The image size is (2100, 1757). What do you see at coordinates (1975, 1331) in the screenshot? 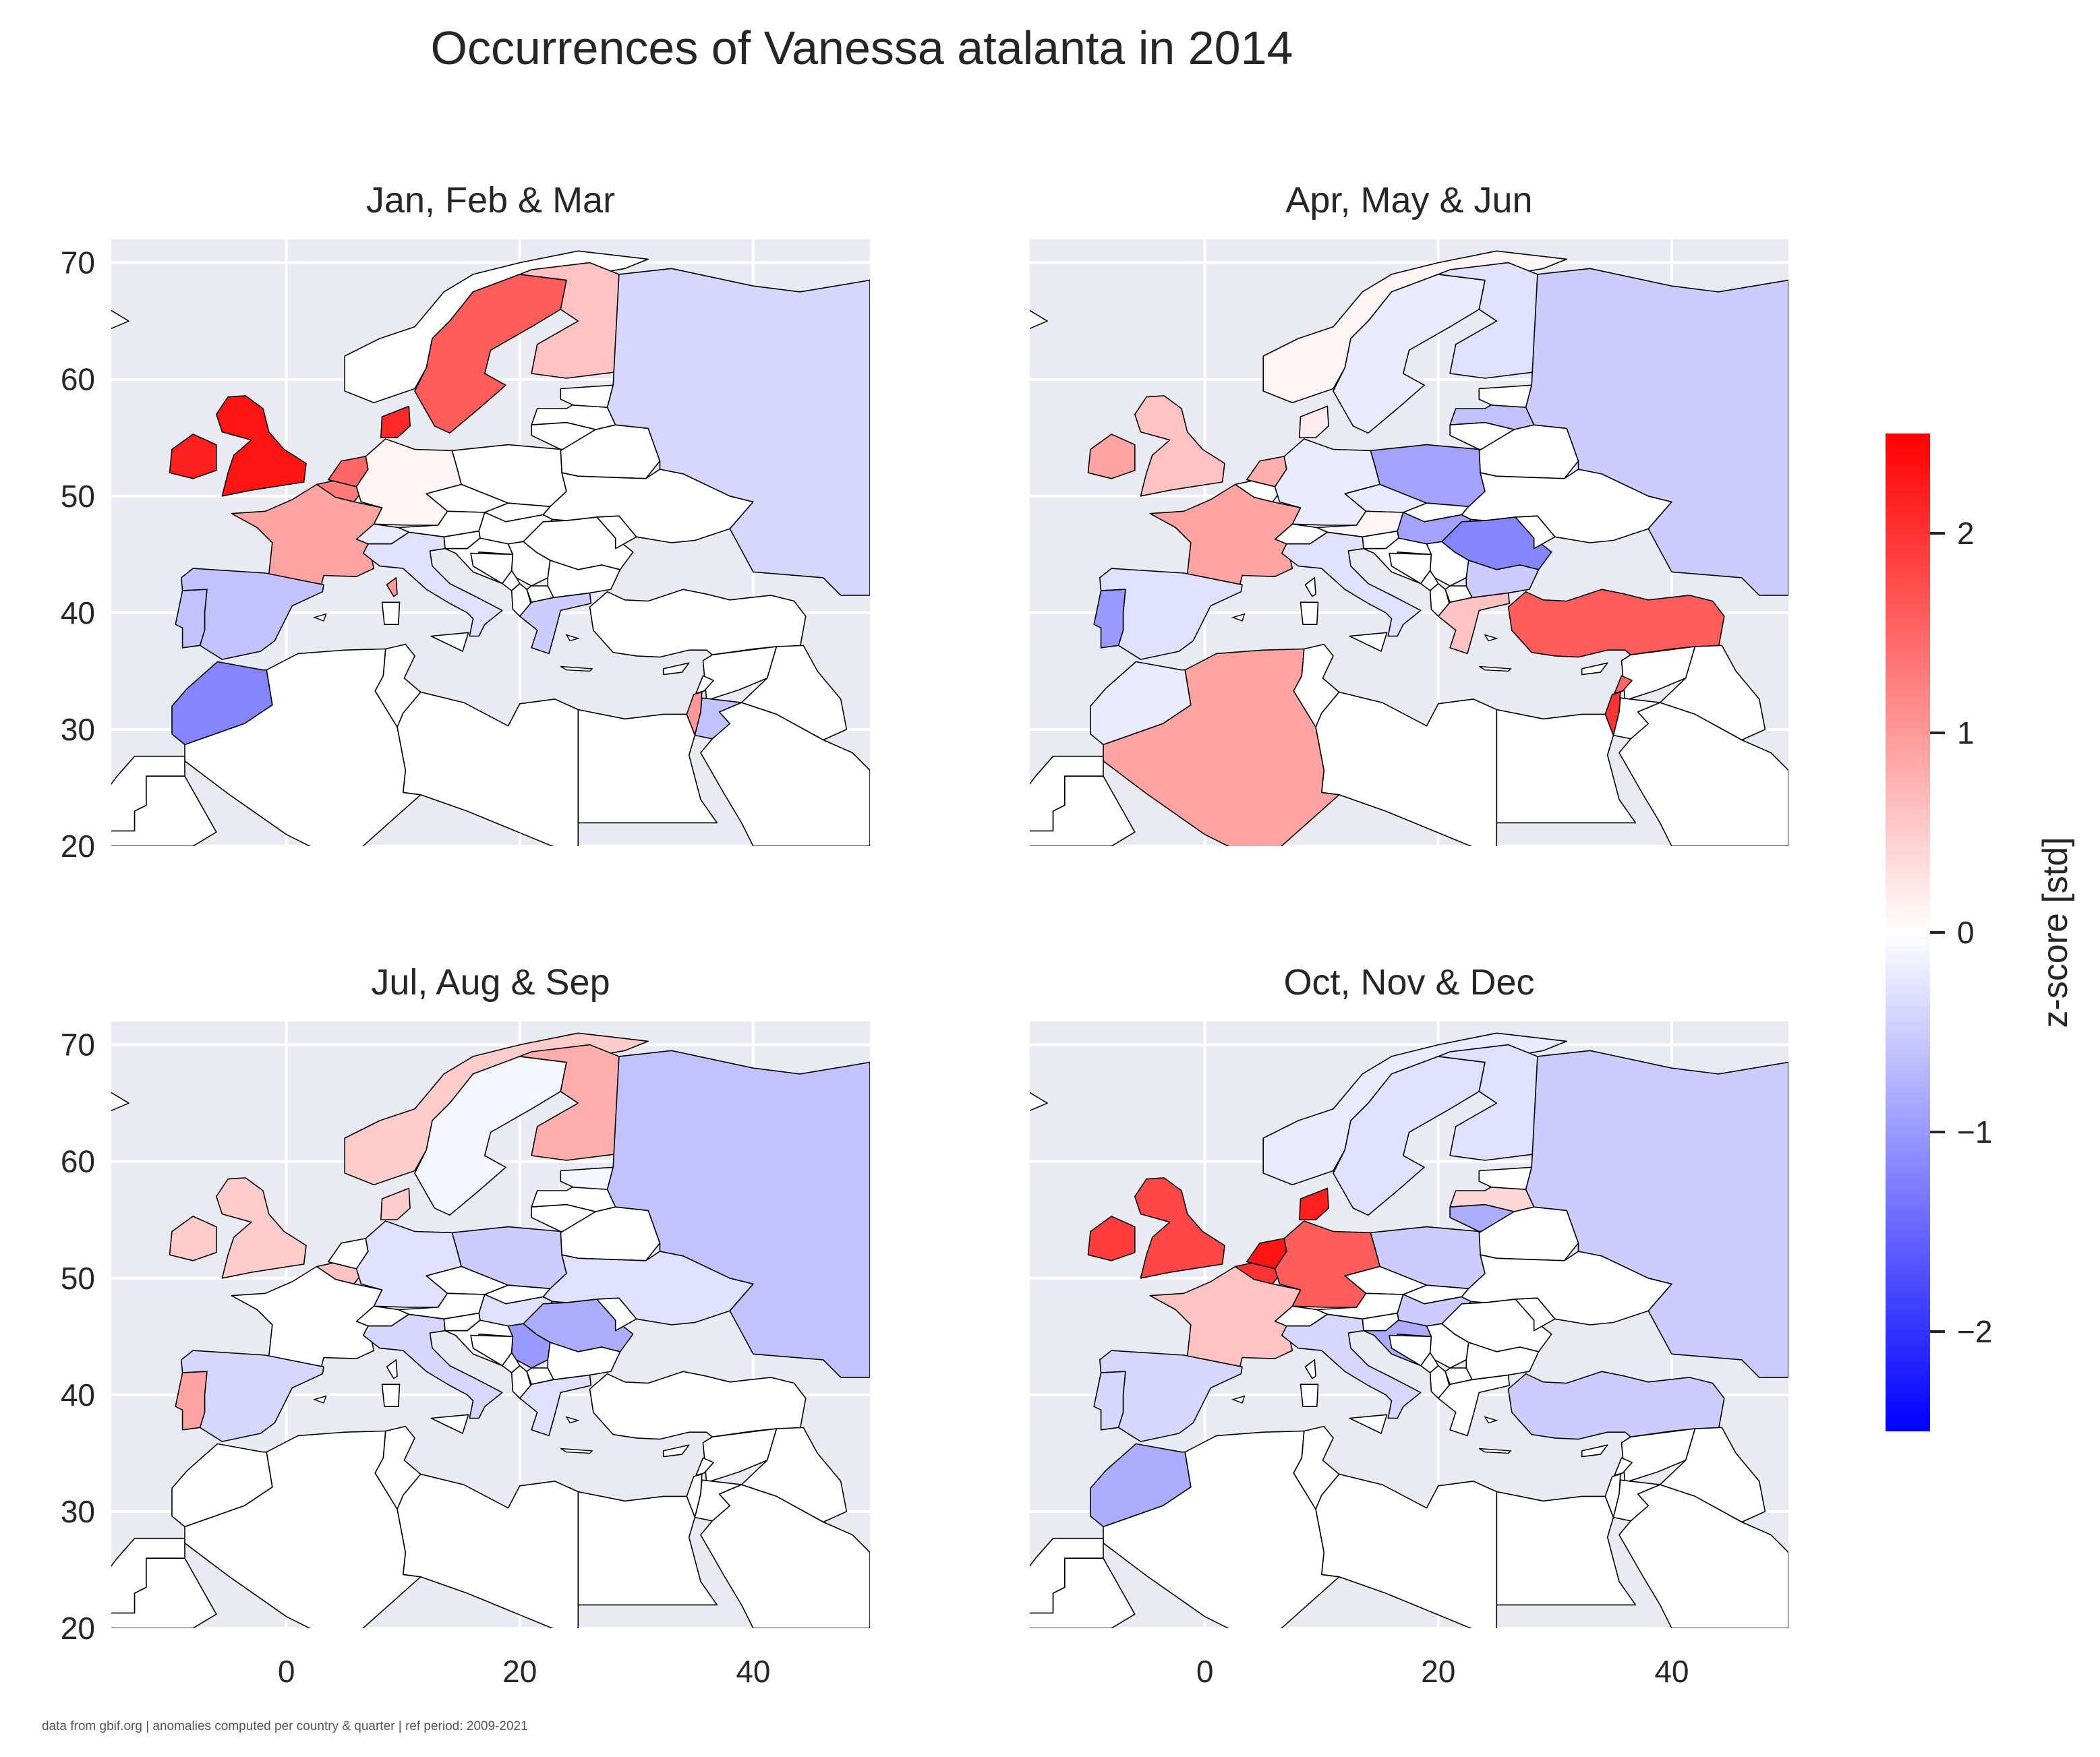
I see `colorbar-tick-label: −2` at bounding box center [1975, 1331].